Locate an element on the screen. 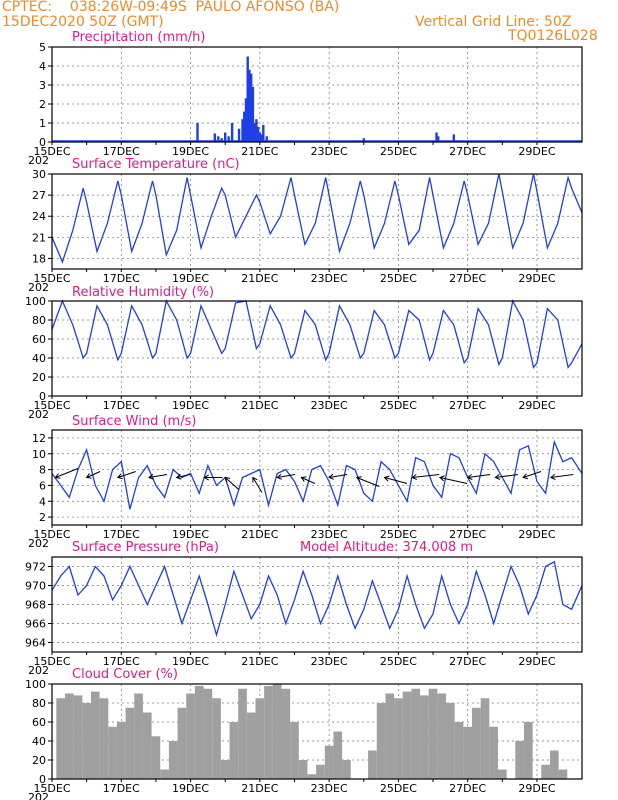 Image resolution: width=618 pixels, height=800 pixels. panel-title: Surface Pressure (hPa) is located at coordinates (145, 547).